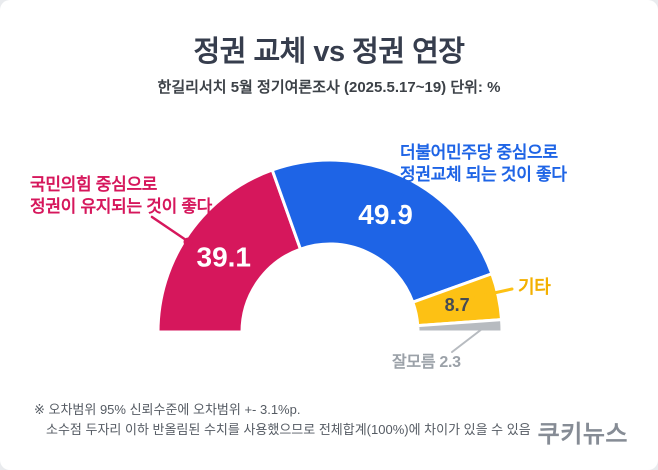  What do you see at coordinates (94, 184) in the screenshot?
I see `label-party-keep-line1: 국민의힘 중심으로` at bounding box center [94, 184].